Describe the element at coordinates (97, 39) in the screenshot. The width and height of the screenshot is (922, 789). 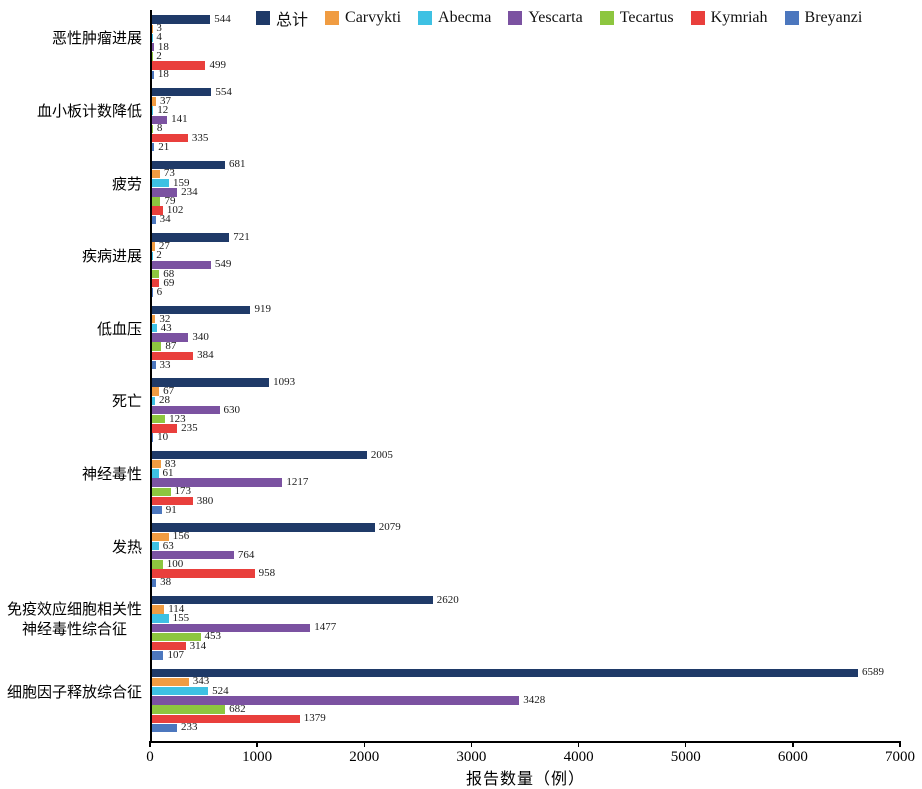
I see `category-label: 恶性肿瘤进展` at that location.